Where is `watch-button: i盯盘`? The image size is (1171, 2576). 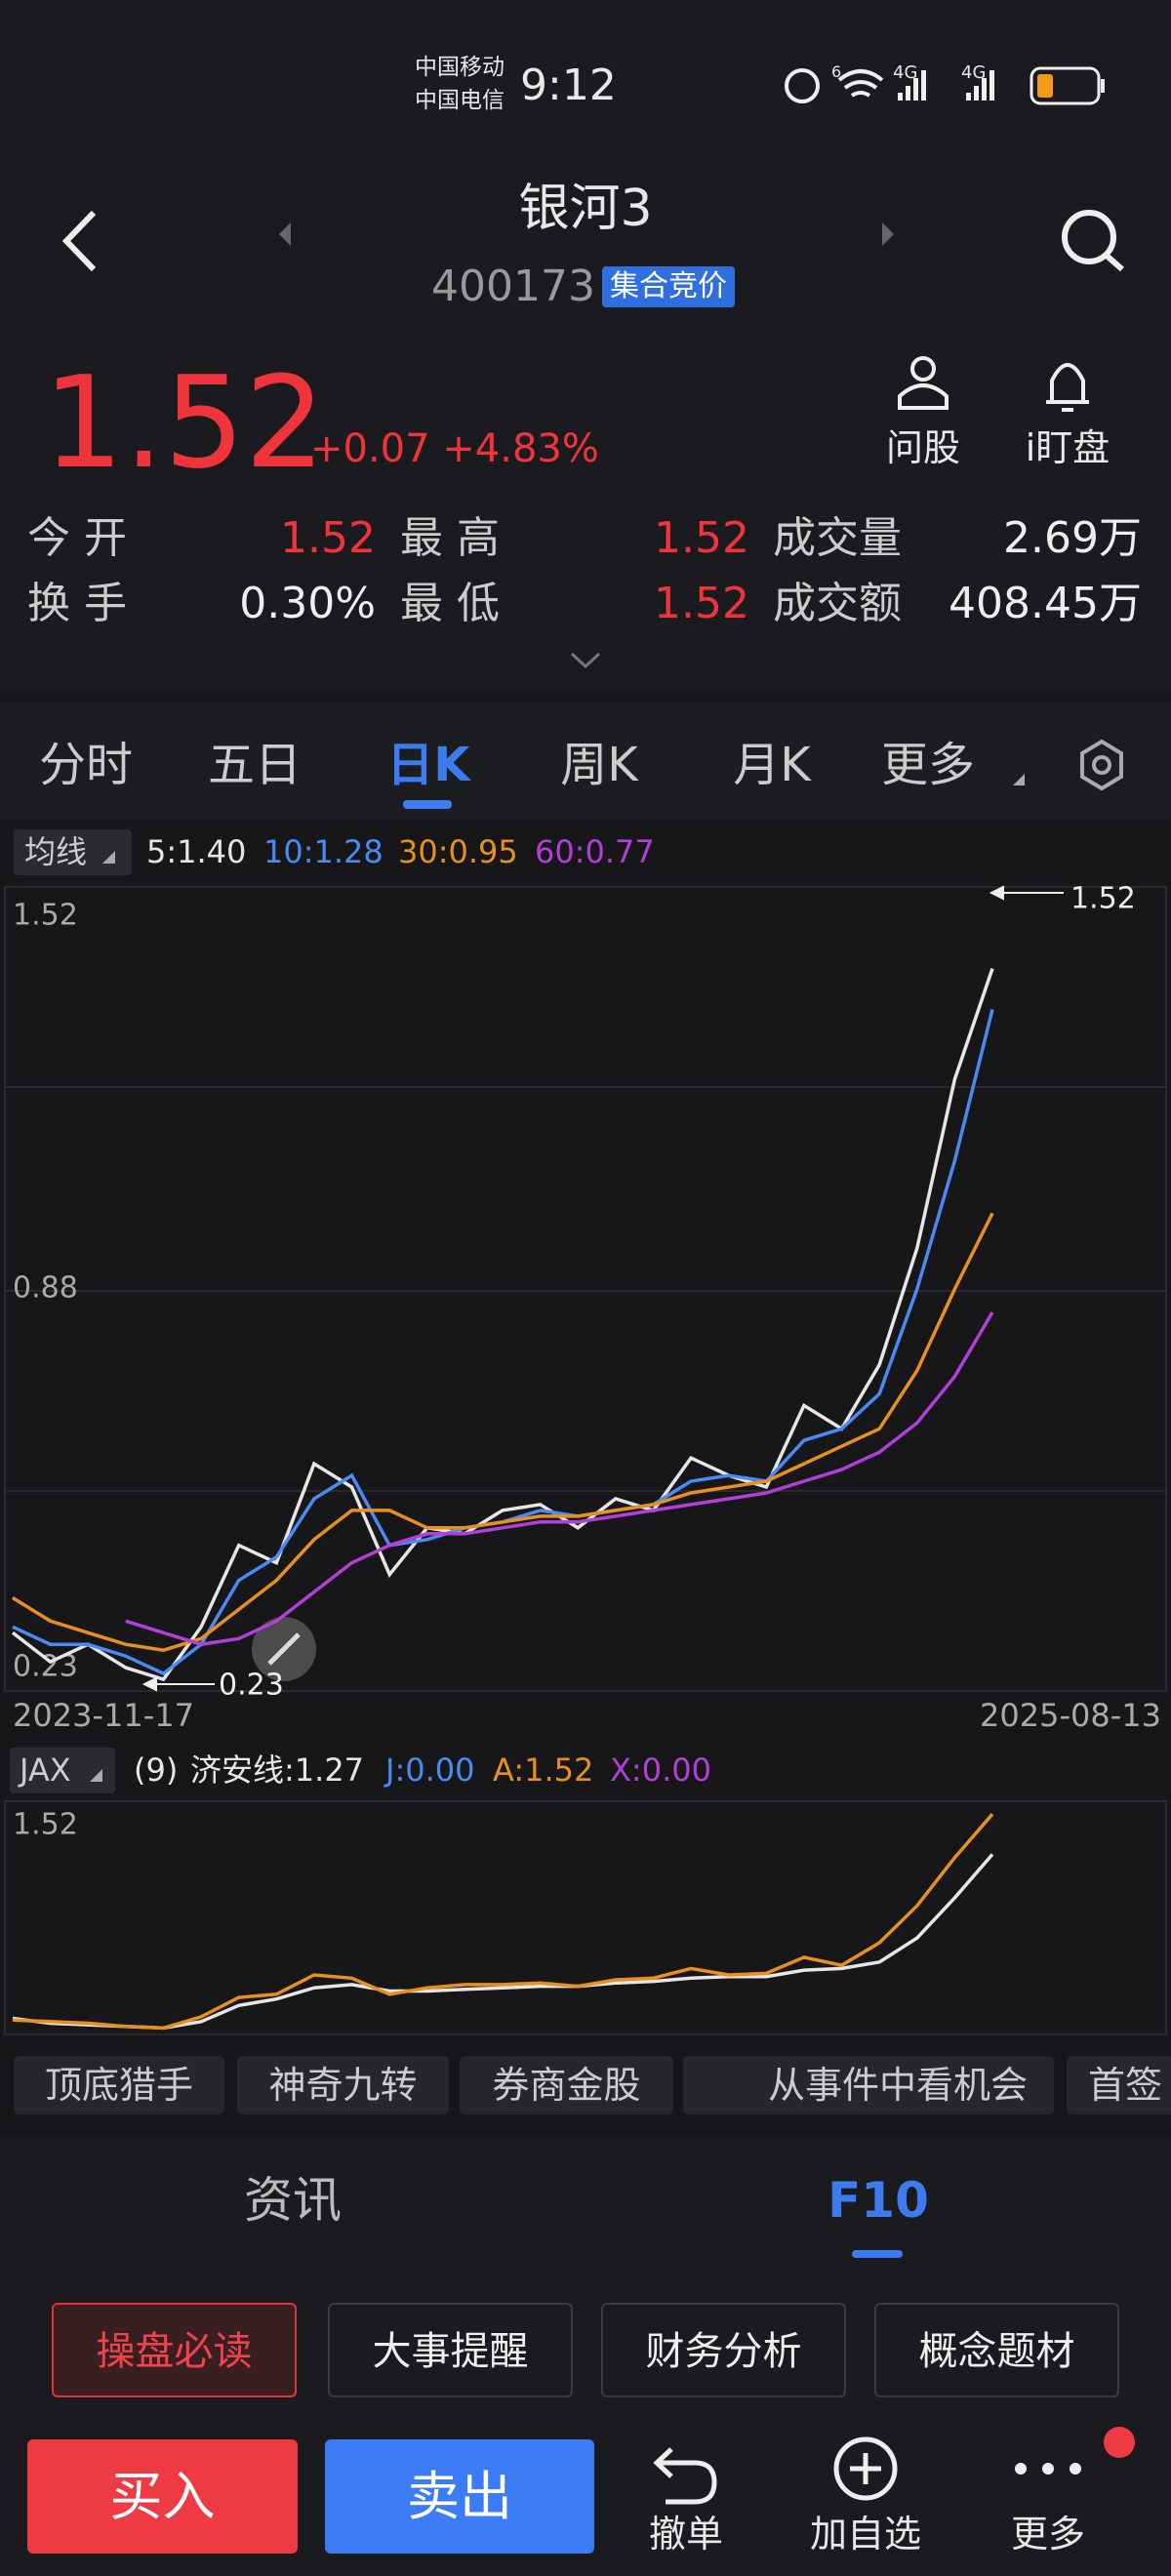
watch-button: i盯盘 is located at coordinates (1067, 447).